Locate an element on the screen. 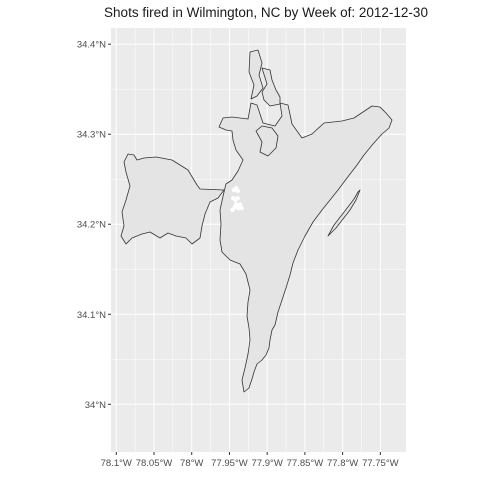  y-tick-label: 34.4°N is located at coordinates (91, 45).